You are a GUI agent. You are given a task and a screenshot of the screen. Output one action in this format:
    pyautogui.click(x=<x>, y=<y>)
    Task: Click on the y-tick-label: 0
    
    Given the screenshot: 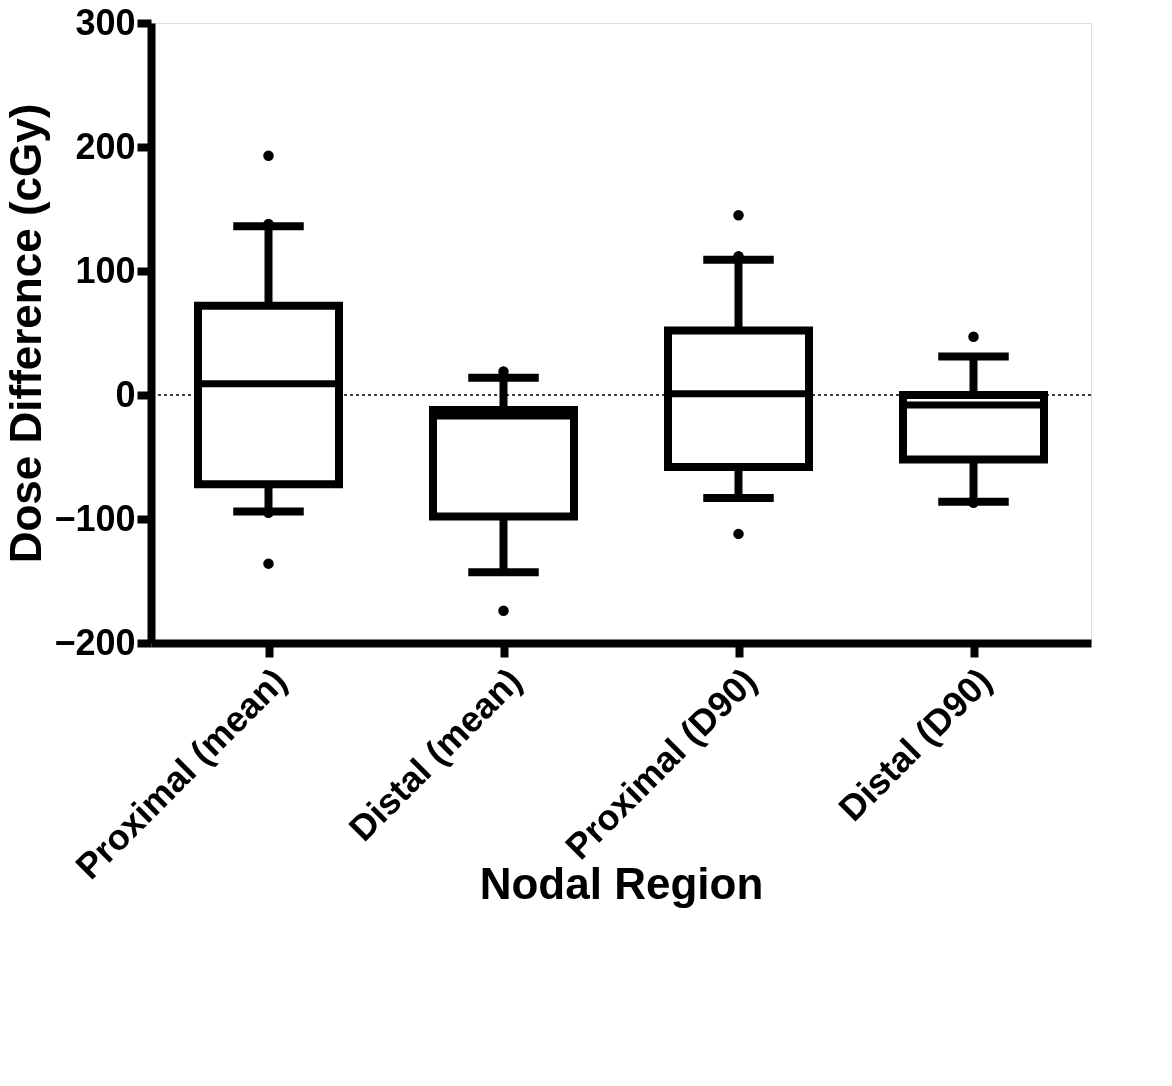 What is the action you would take?
    pyautogui.click(x=125, y=394)
    